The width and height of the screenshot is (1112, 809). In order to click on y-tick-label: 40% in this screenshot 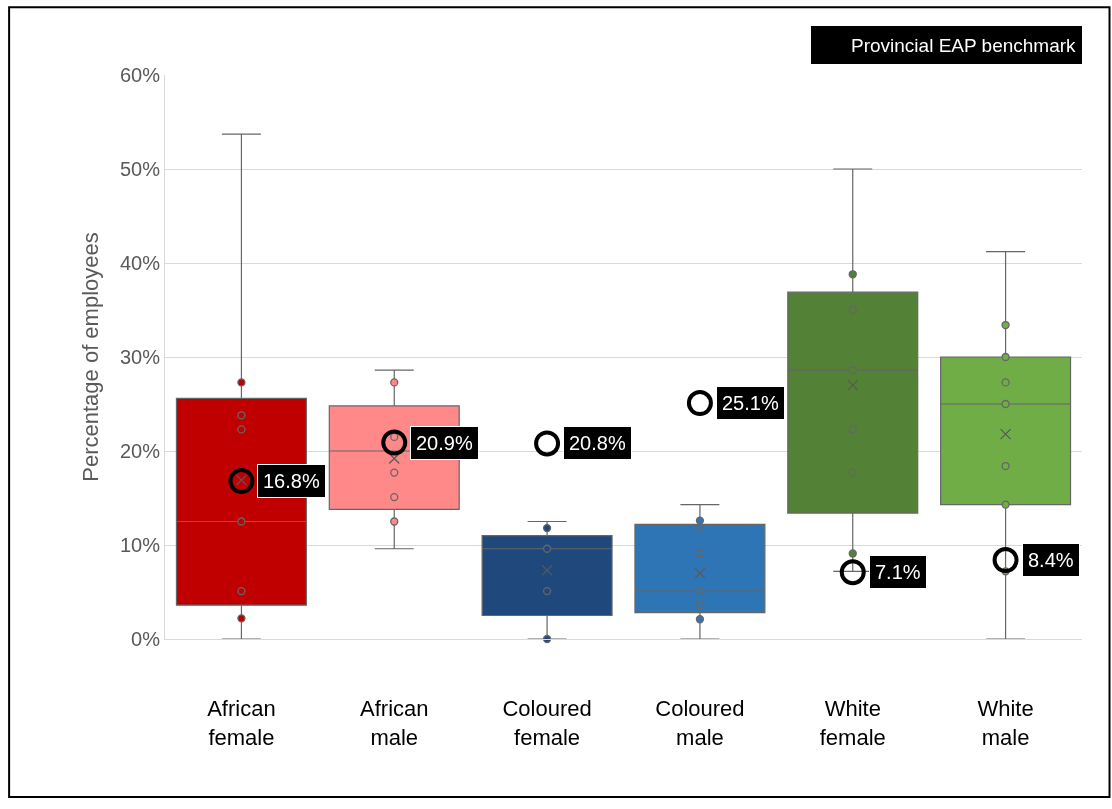, I will do `click(140, 263)`.